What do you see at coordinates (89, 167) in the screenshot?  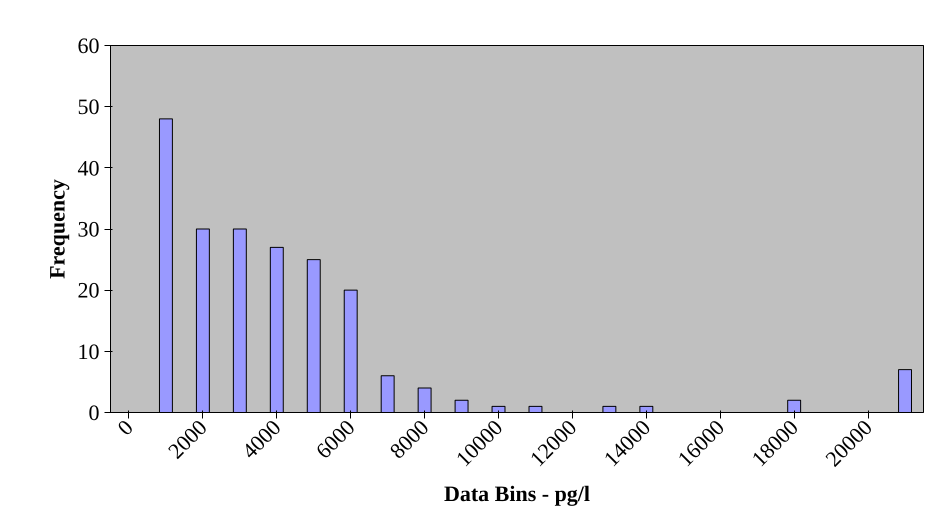 I see `y-tick-label: 40` at bounding box center [89, 167].